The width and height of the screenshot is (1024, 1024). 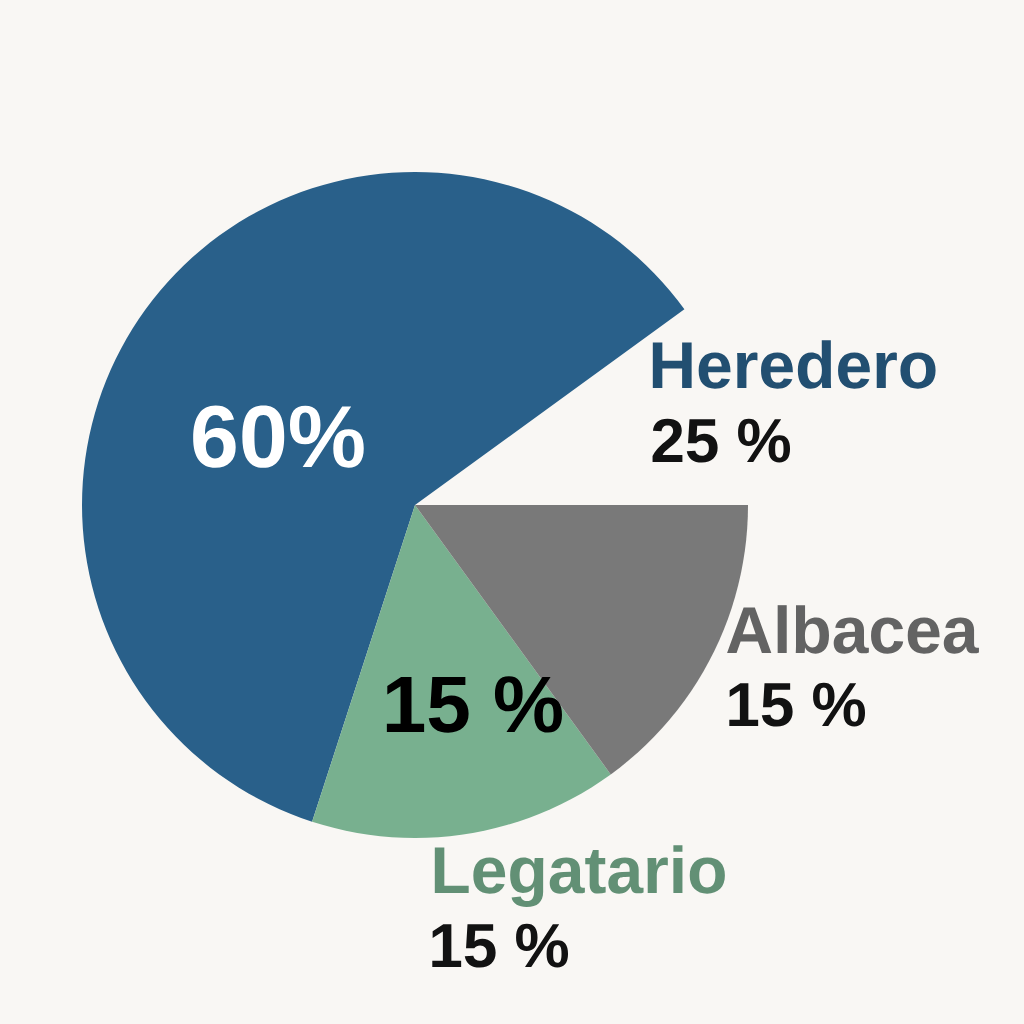 What do you see at coordinates (794, 364) in the screenshot?
I see `slice-label: Heredero` at bounding box center [794, 364].